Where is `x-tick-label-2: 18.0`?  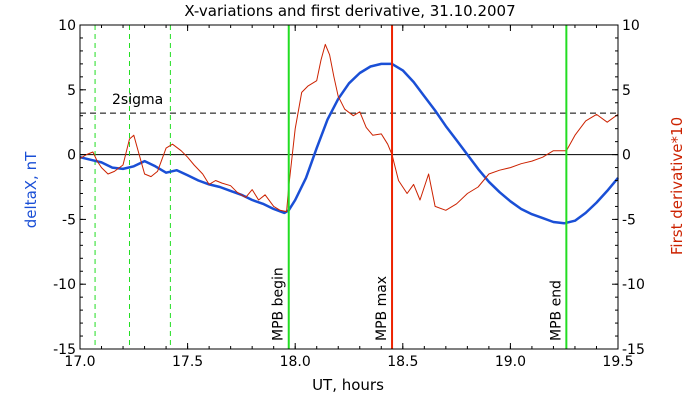 x-tick-label-2: 18.0 is located at coordinates (295, 362).